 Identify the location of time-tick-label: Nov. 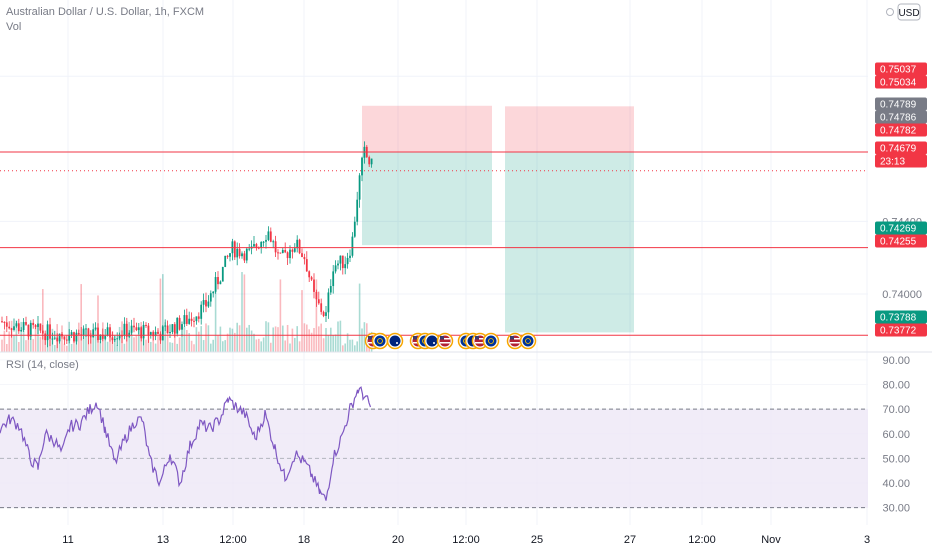
(771, 540).